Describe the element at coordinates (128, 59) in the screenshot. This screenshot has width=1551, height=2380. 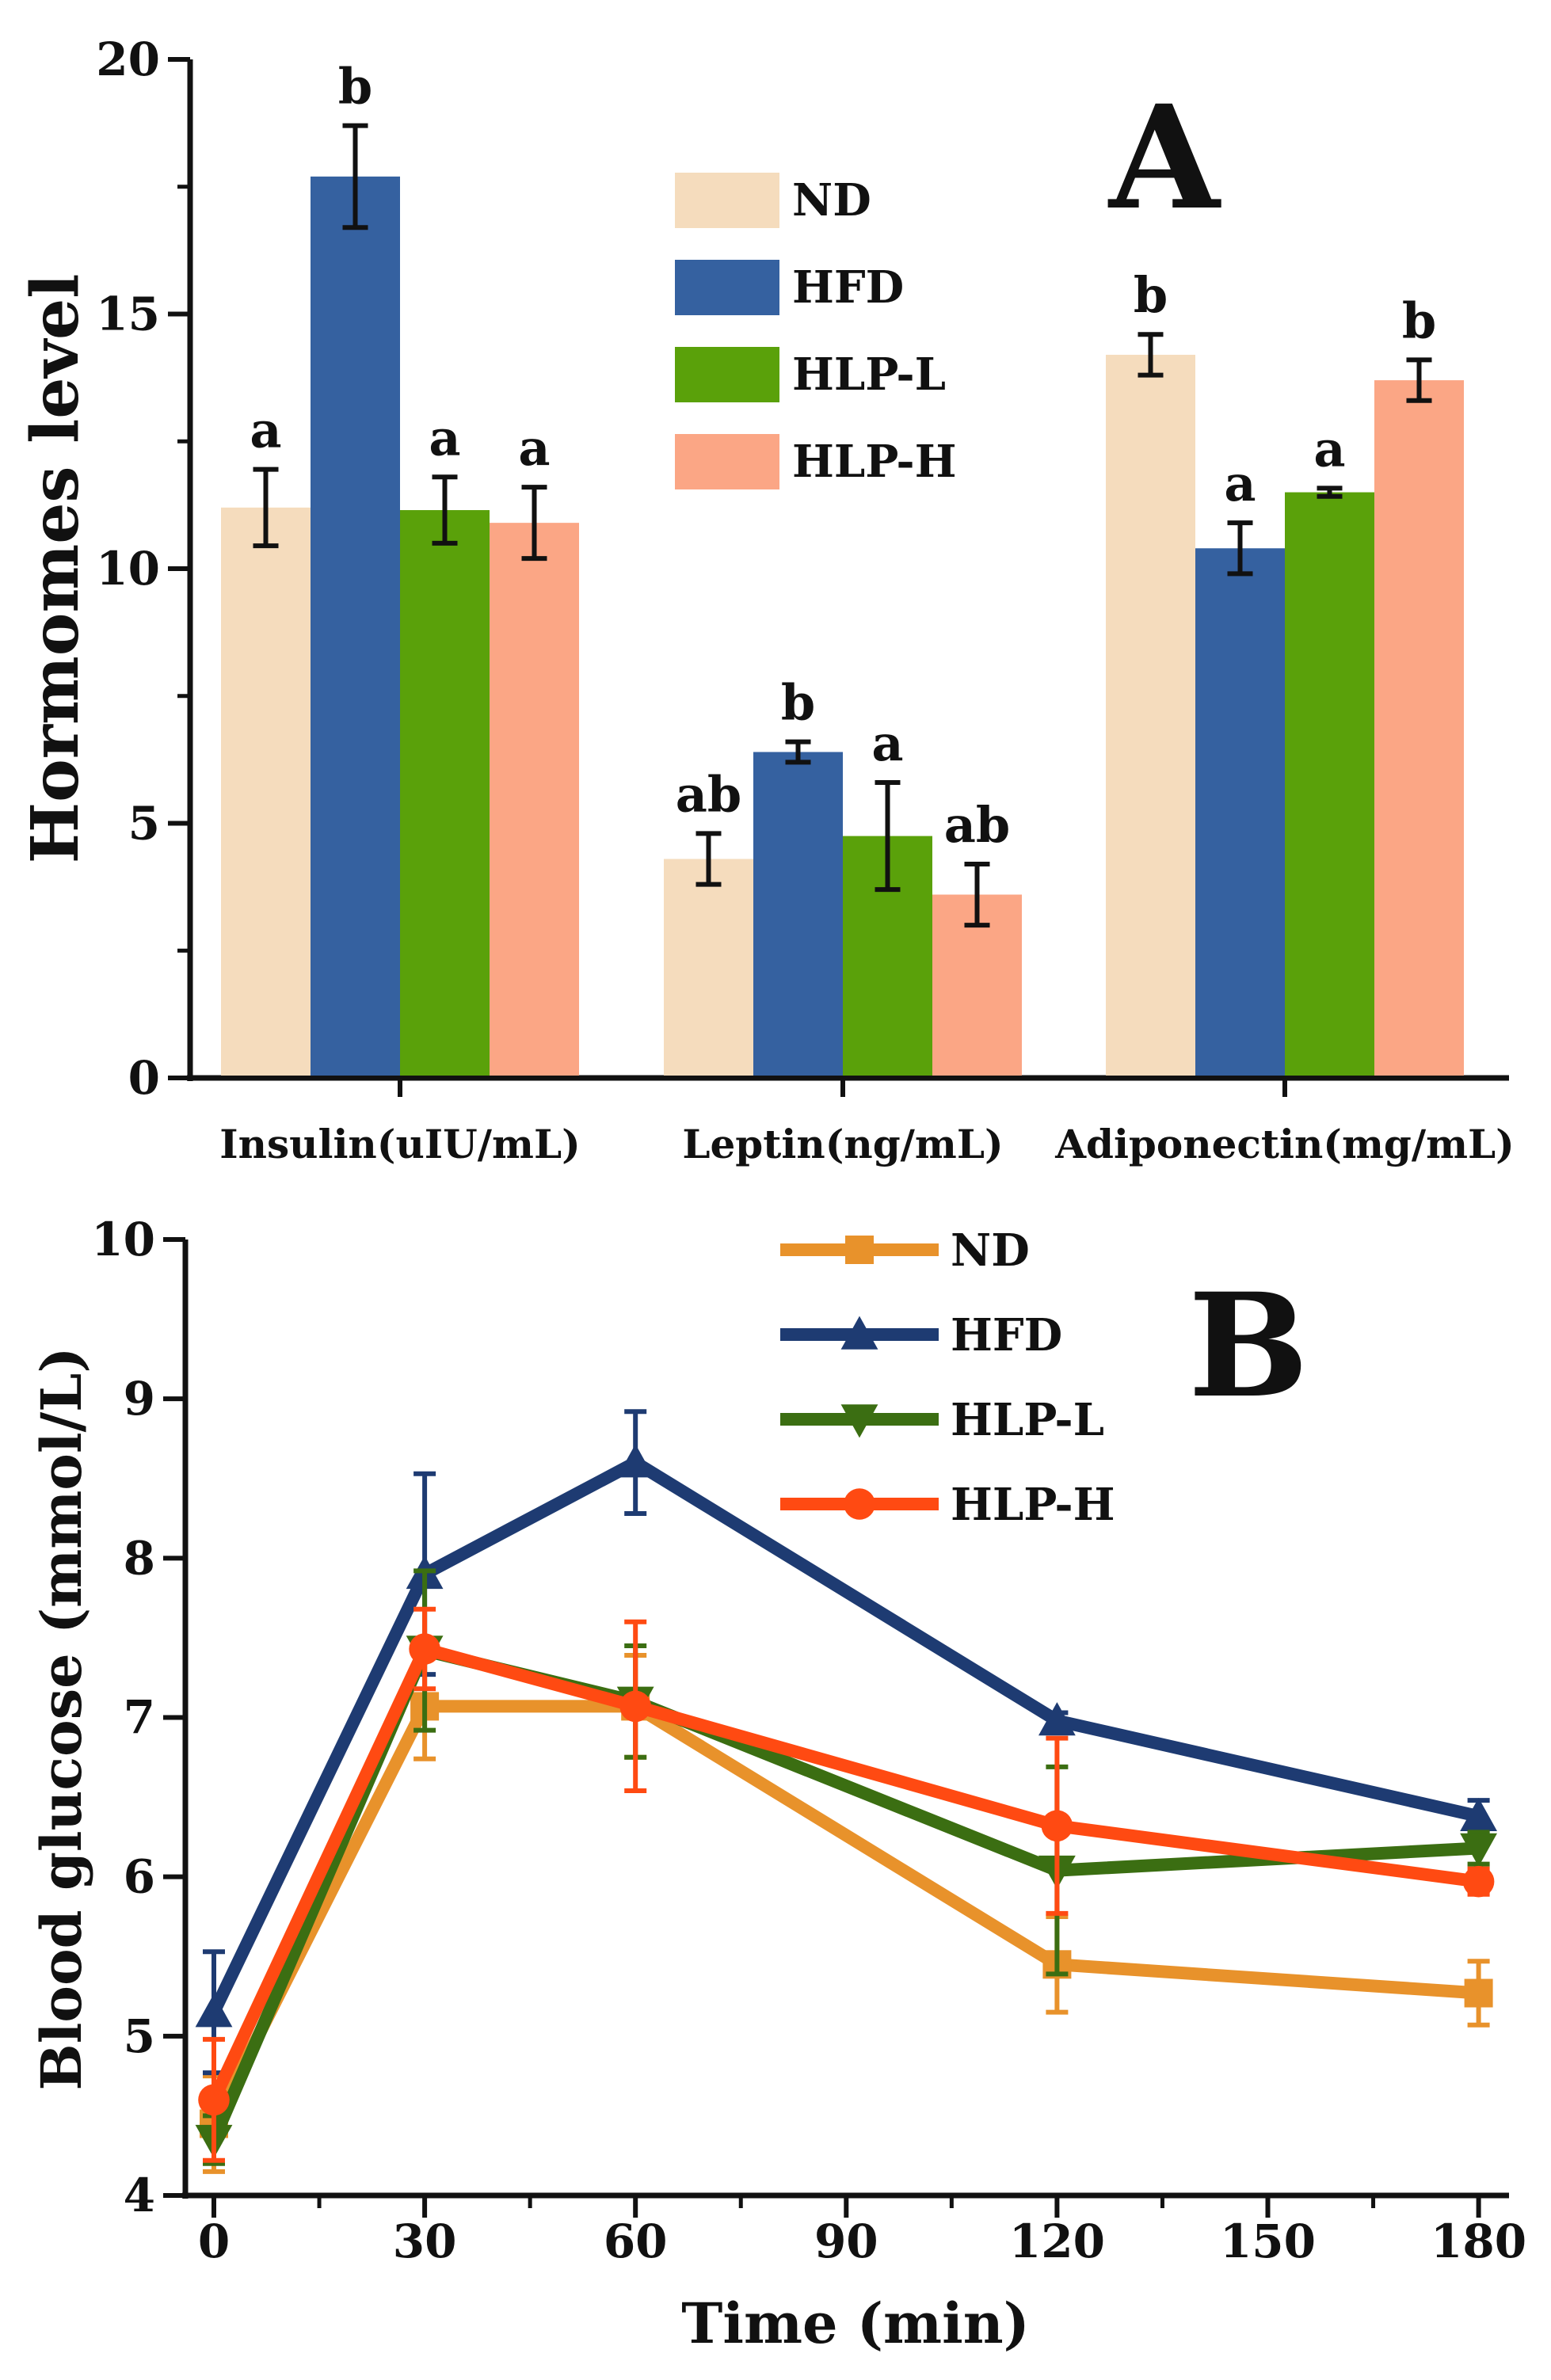
I see `y-tick-label: 20` at that location.